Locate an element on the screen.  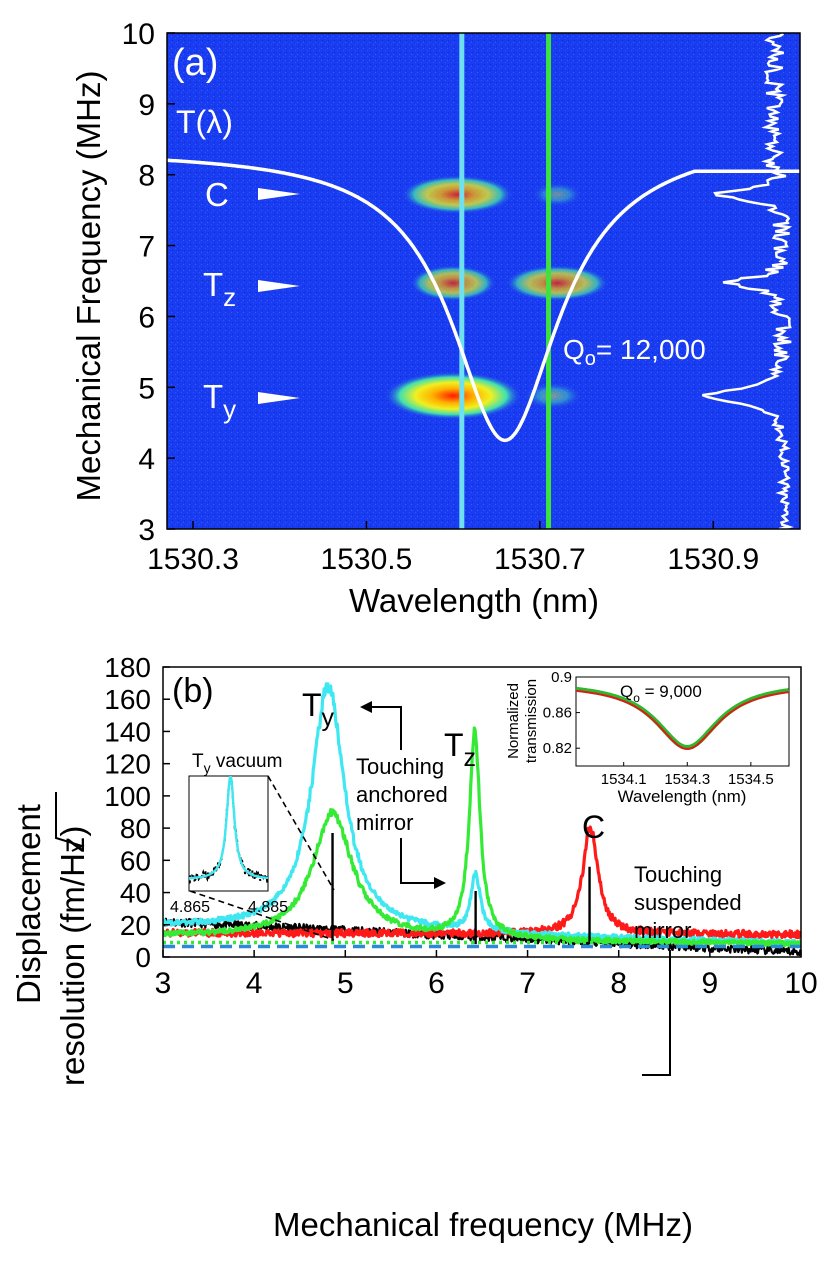
b-xtick-label: 9 is located at coordinates (710, 983).